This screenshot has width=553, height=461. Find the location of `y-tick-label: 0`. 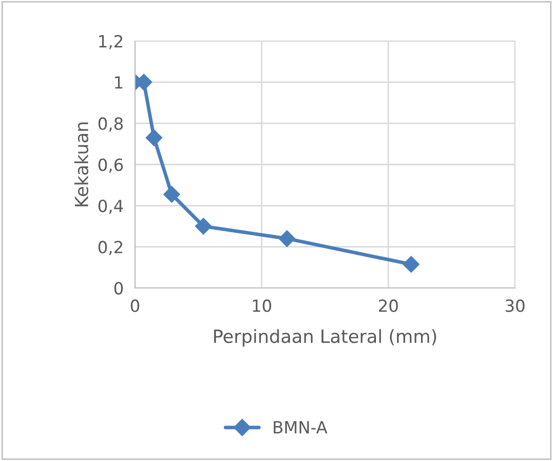

y-tick-label: 0 is located at coordinates (118, 288).